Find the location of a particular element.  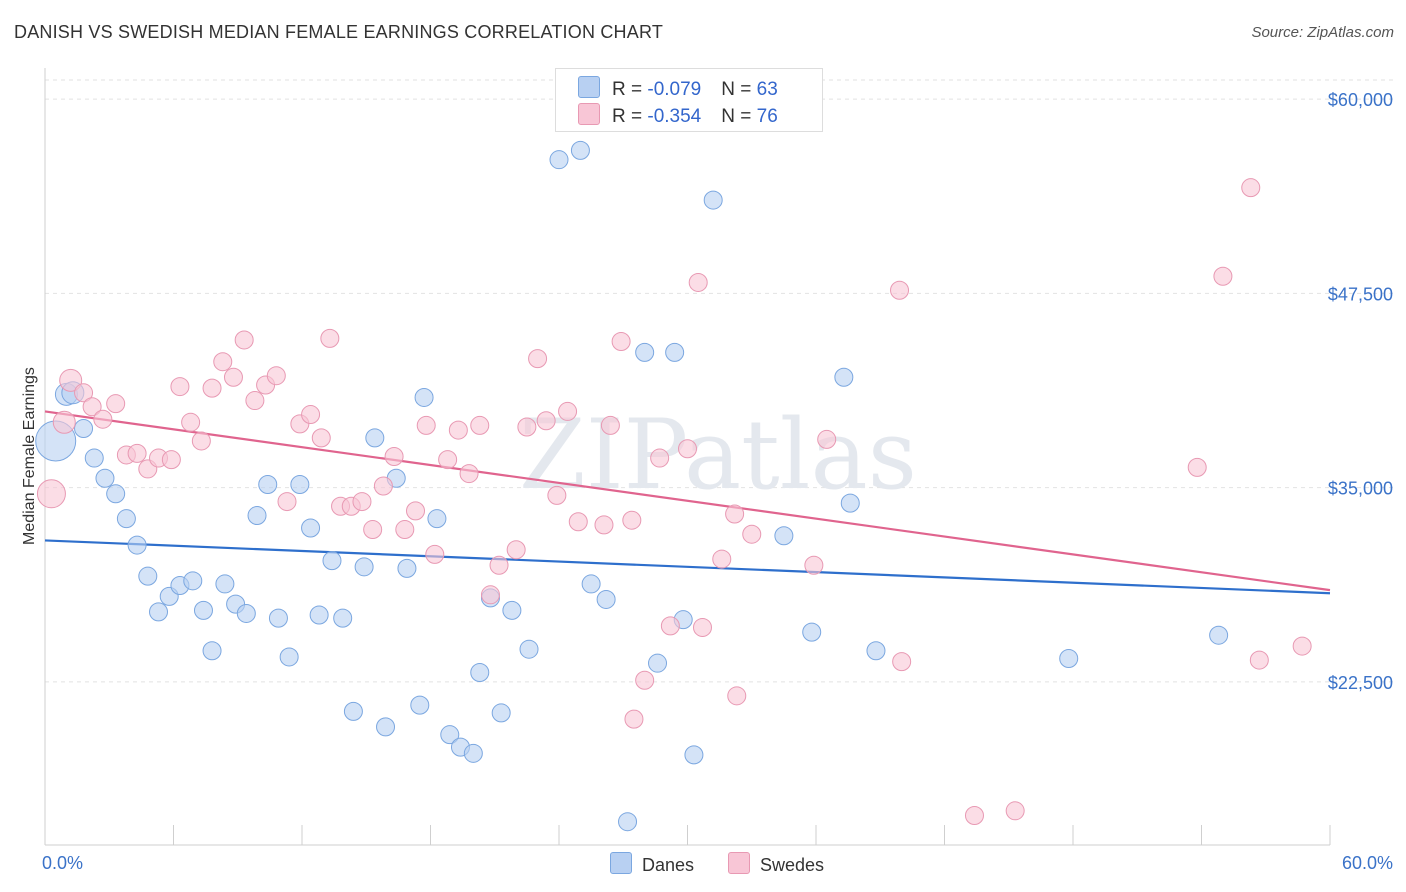

danes-n-value: 63 is located at coordinates (767, 89).